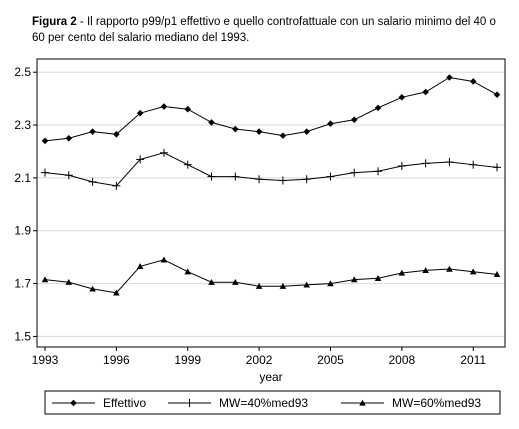  I want to click on legend-box, so click(272, 402).